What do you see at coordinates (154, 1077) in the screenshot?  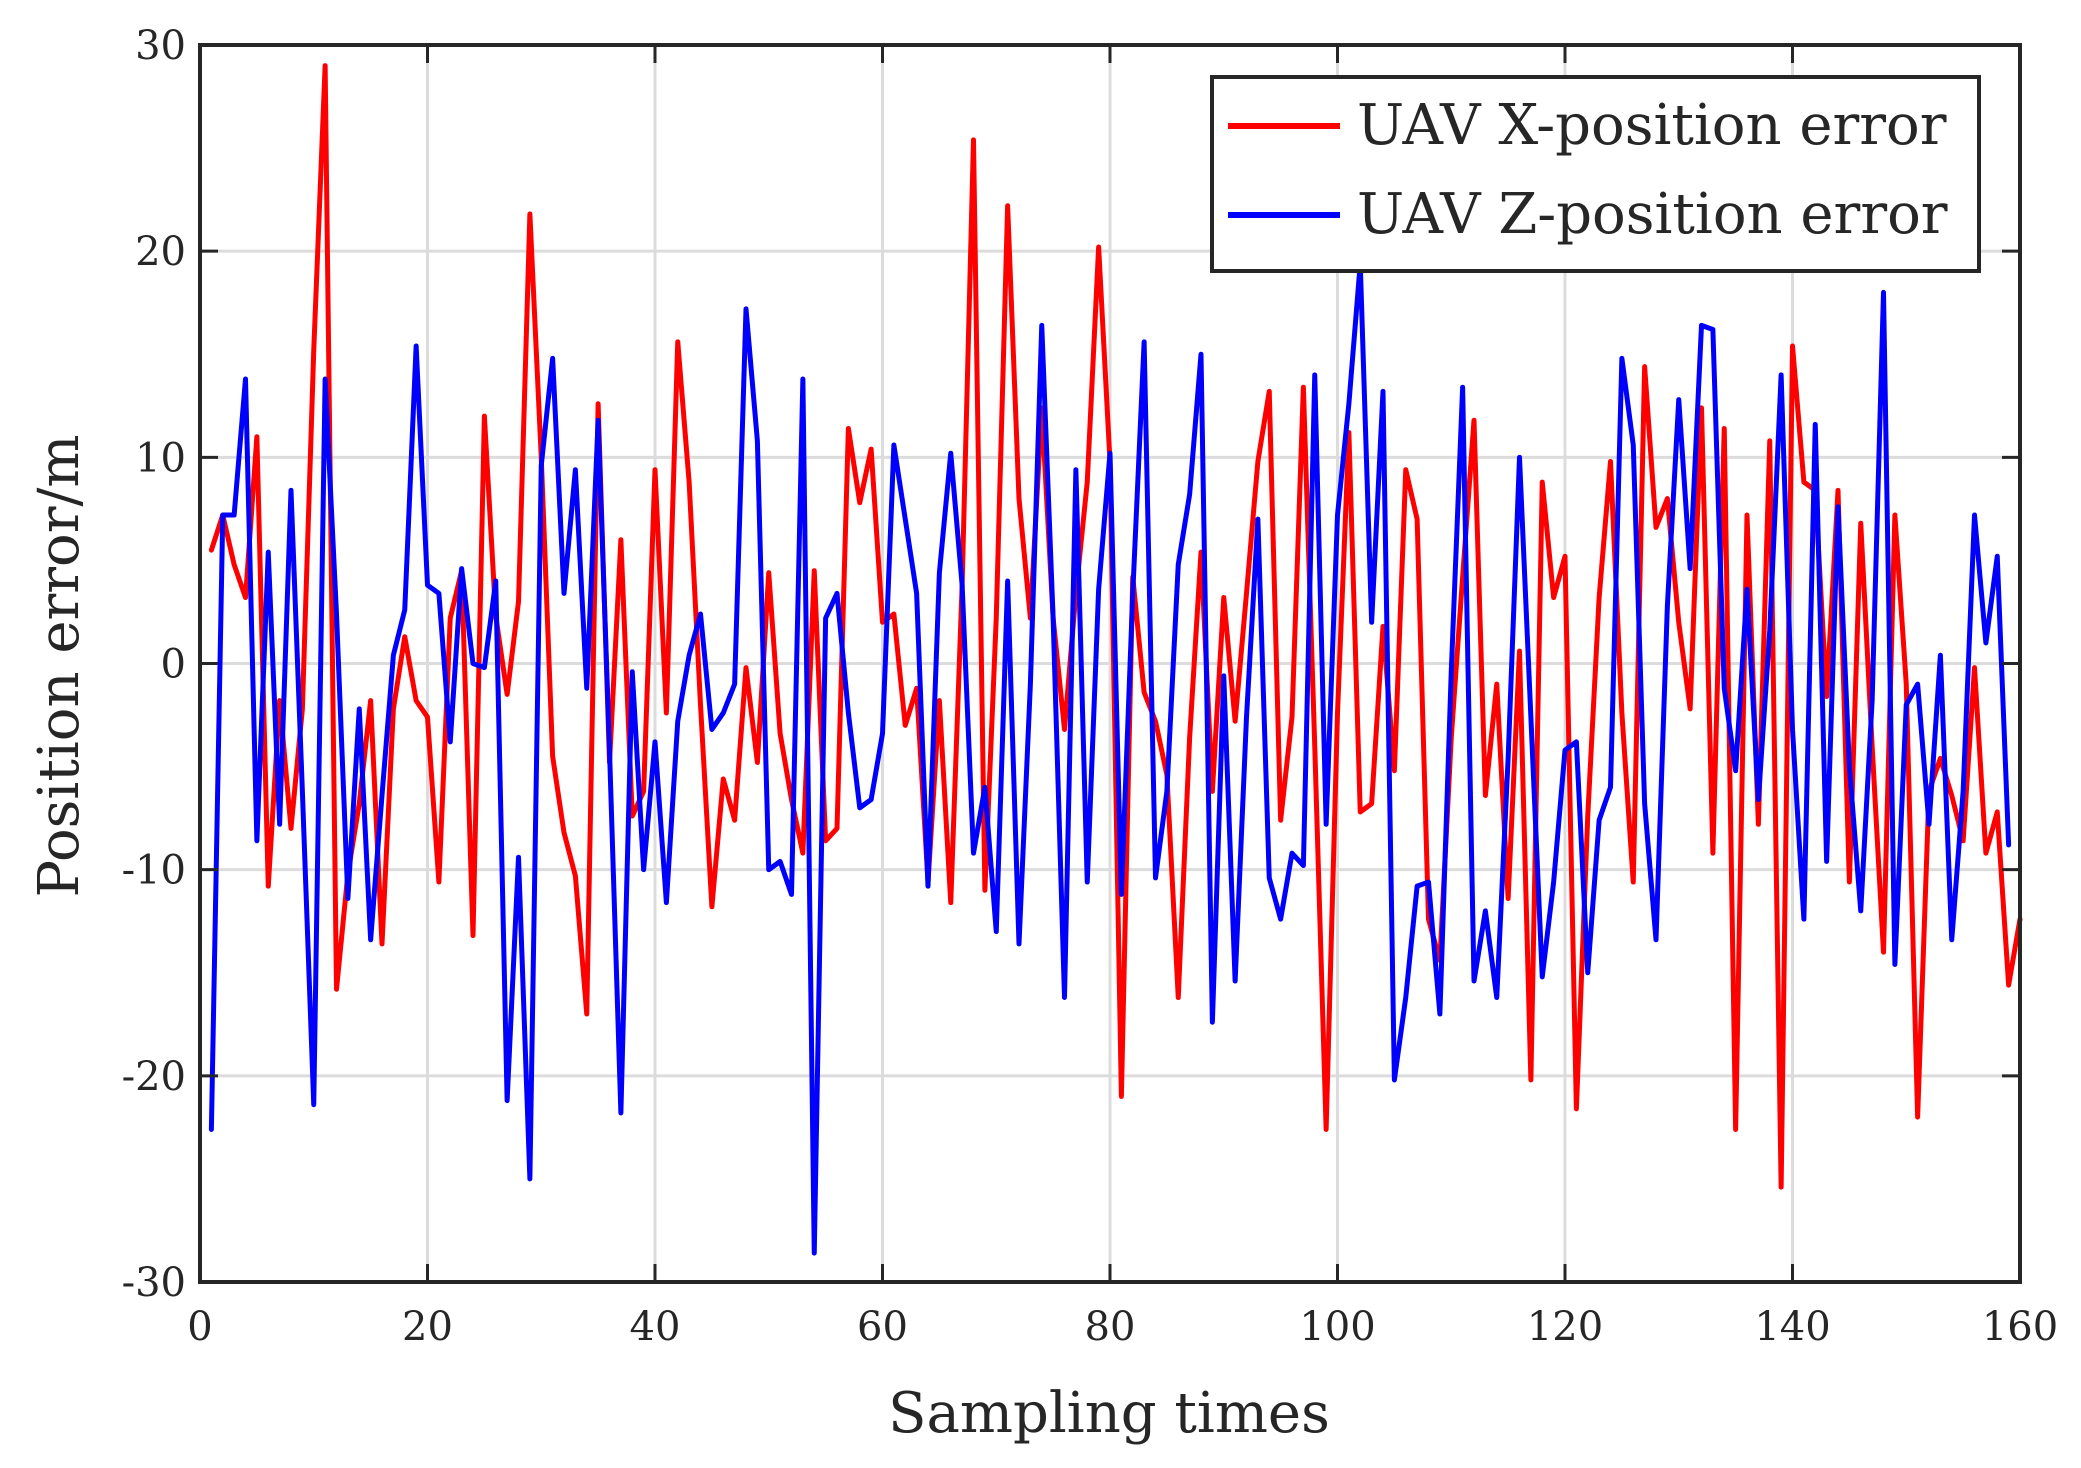 I see `y-tick-label: -20` at bounding box center [154, 1077].